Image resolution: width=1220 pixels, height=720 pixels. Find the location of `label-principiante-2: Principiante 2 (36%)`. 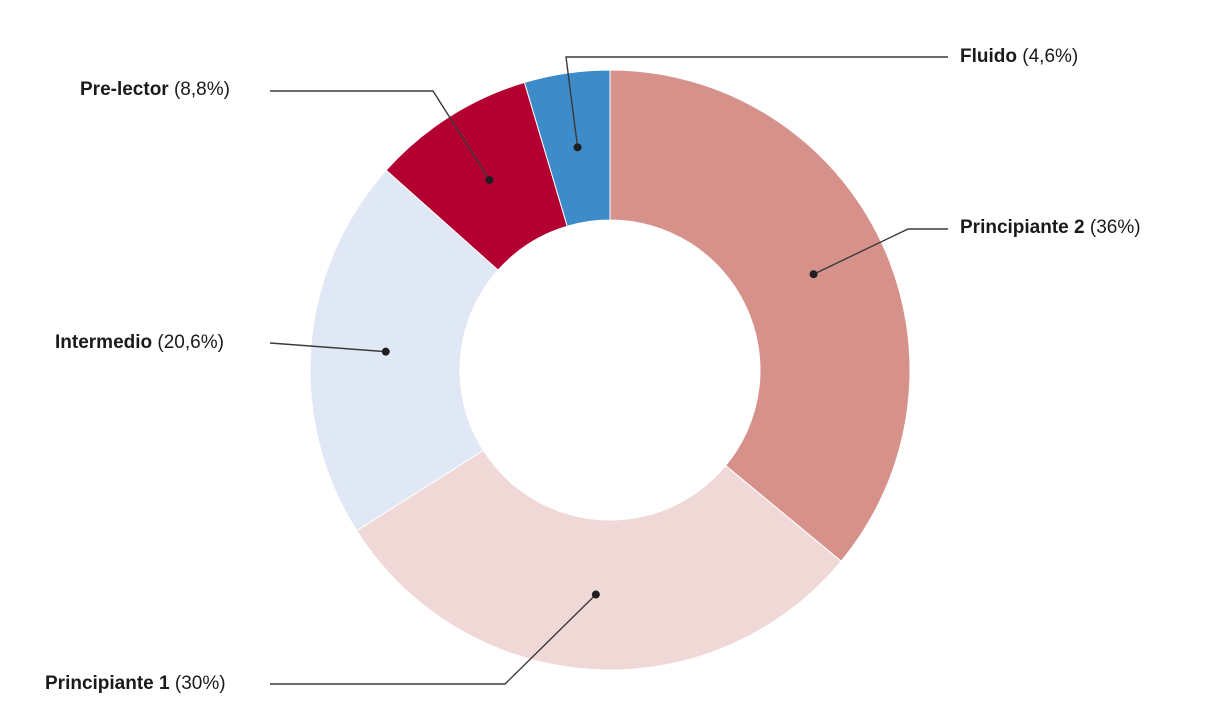

label-principiante-2: Principiante 2 (36%) is located at coordinates (1050, 228).